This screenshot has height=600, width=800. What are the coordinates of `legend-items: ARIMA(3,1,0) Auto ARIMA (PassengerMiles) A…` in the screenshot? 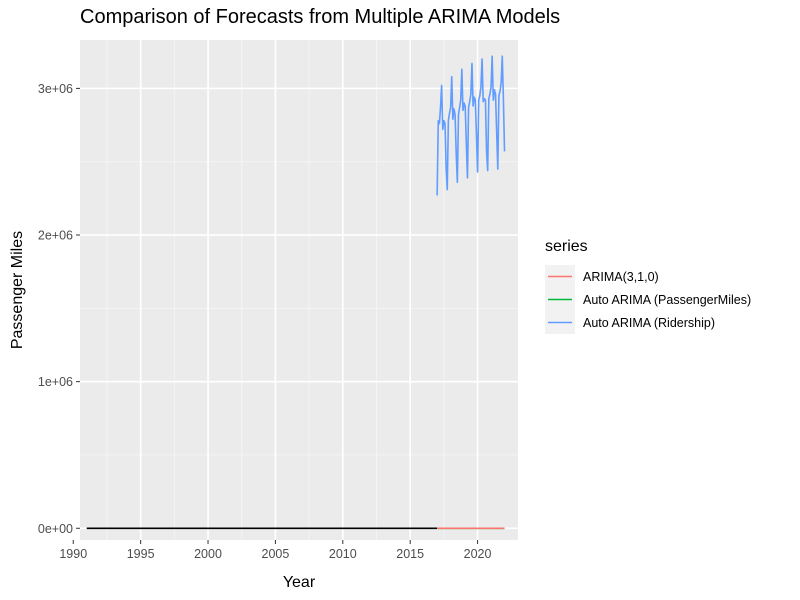 It's located at (648, 299).